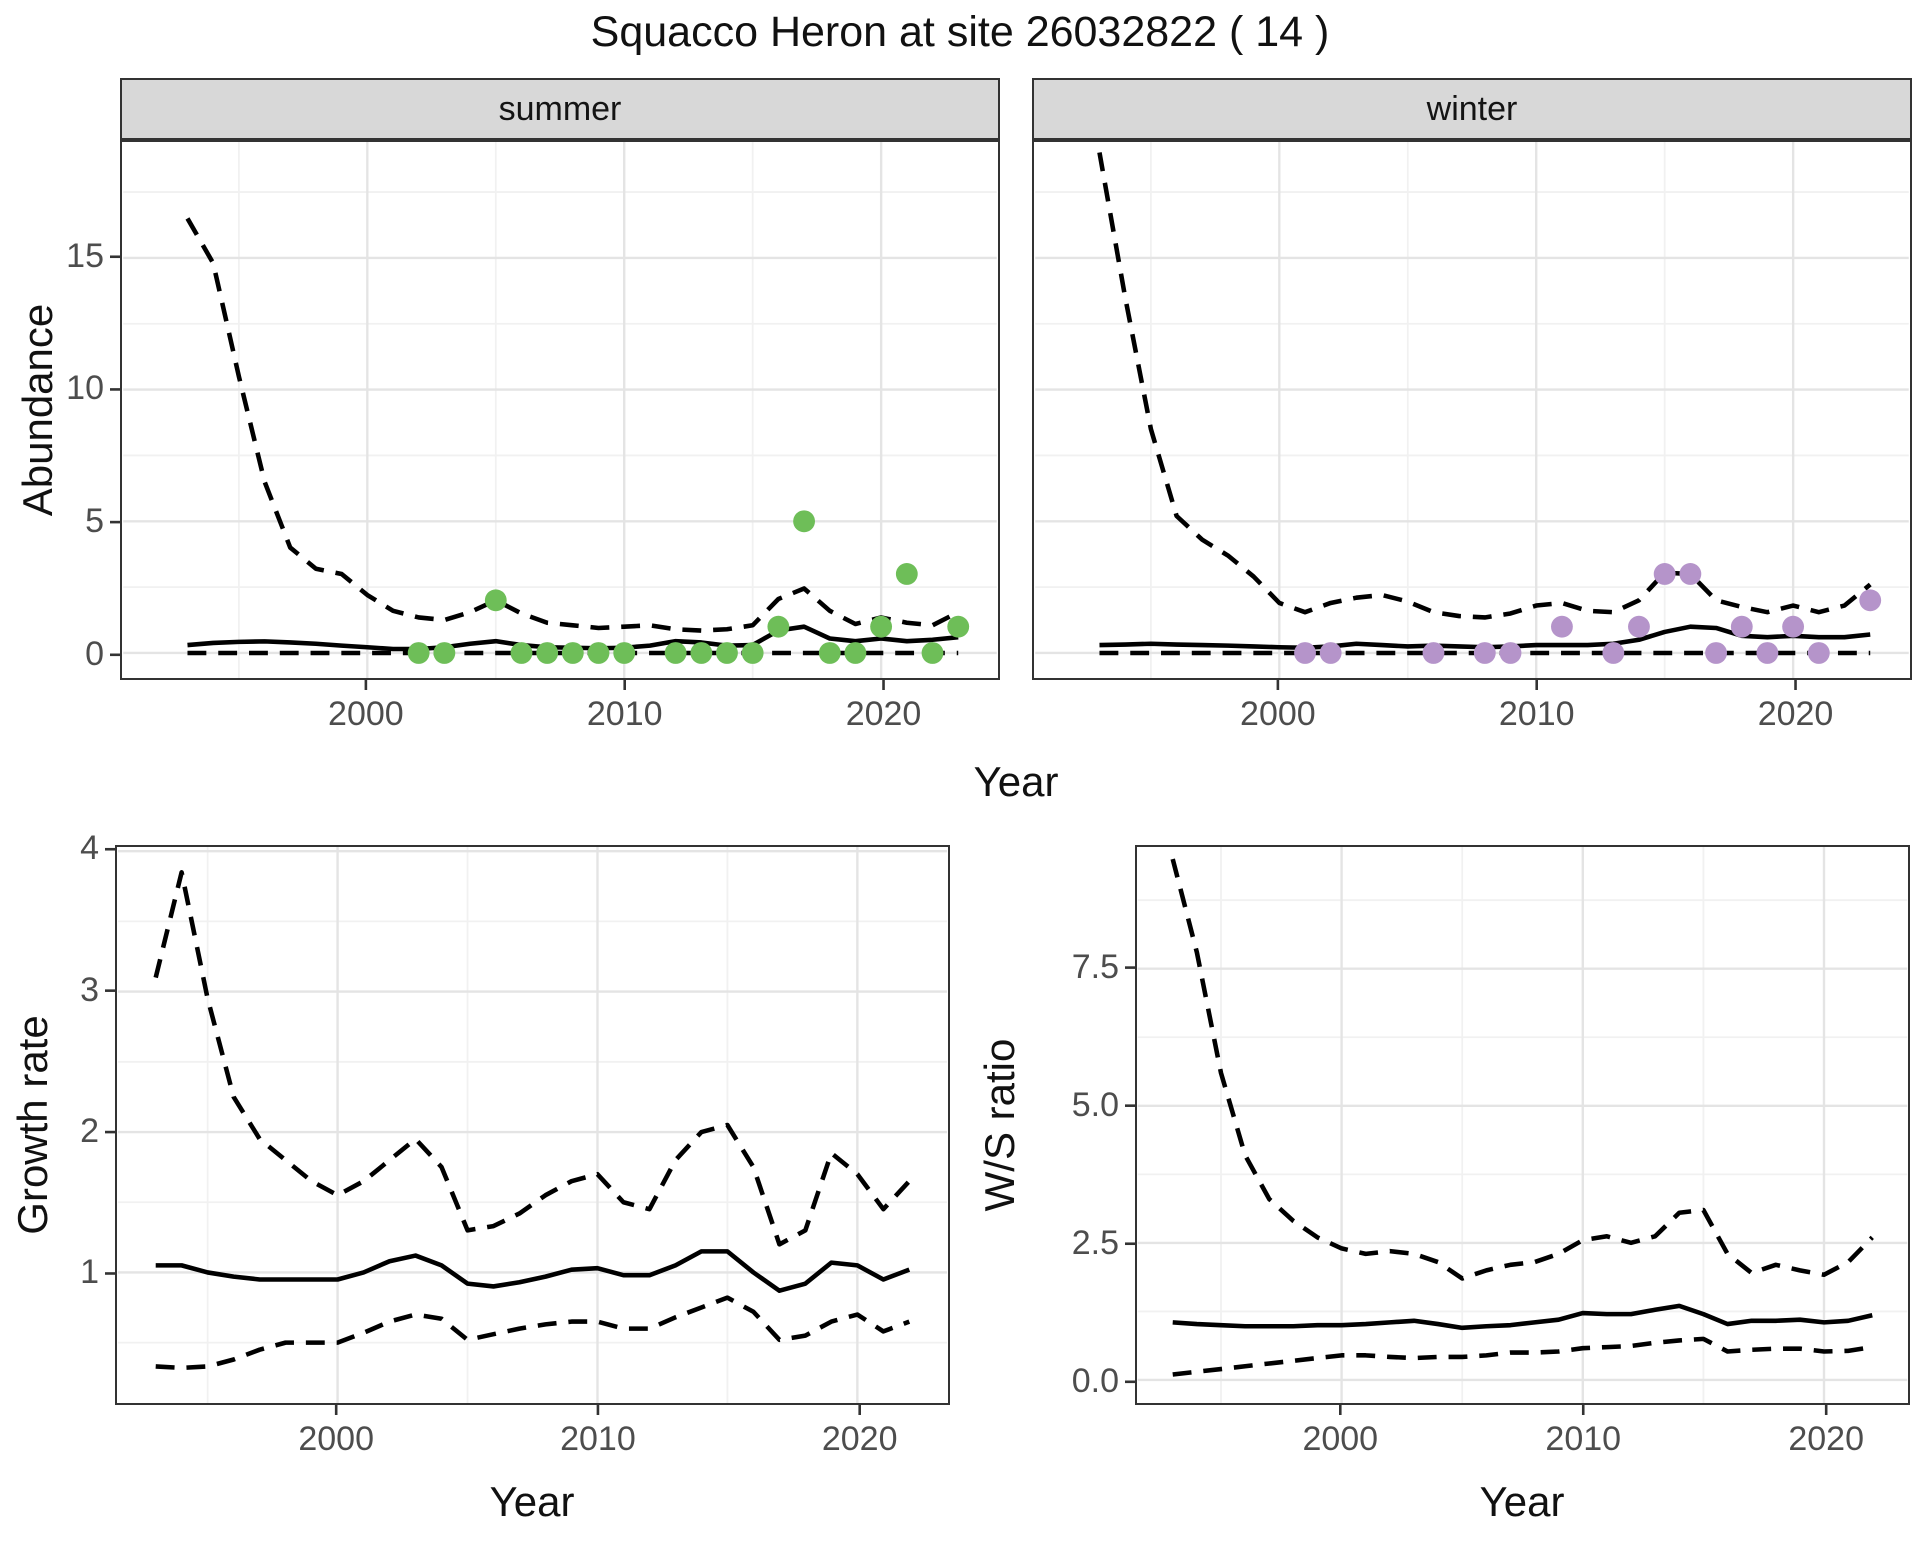 Image resolution: width=1920 pixels, height=1560 pixels. I want to click on facet-strip-winter: winter, so click(1472, 109).